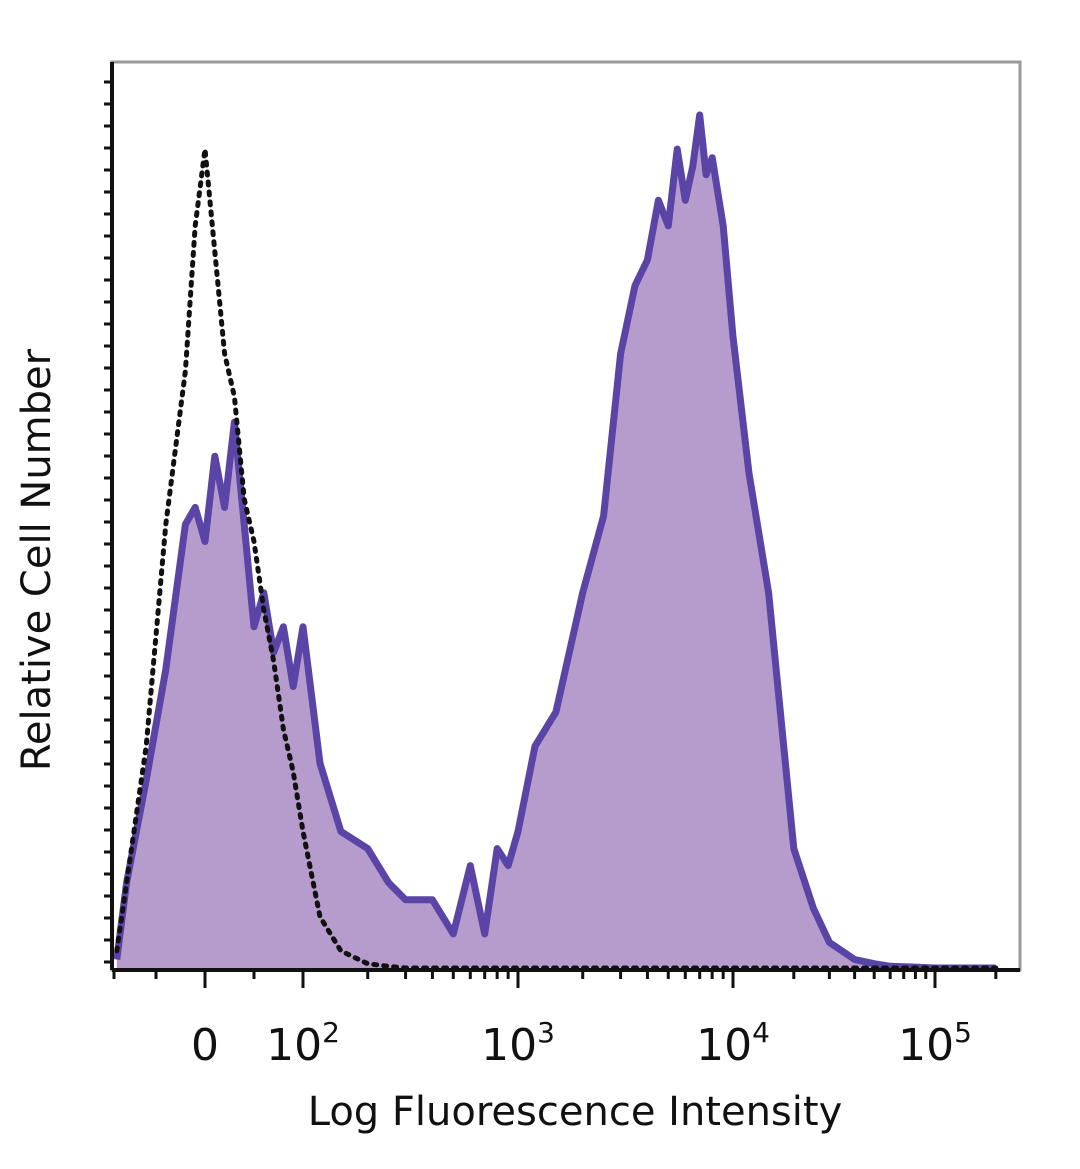 The image size is (1080, 1169). Describe the element at coordinates (205, 1045) in the screenshot. I see `x-tick-label: 0` at that location.